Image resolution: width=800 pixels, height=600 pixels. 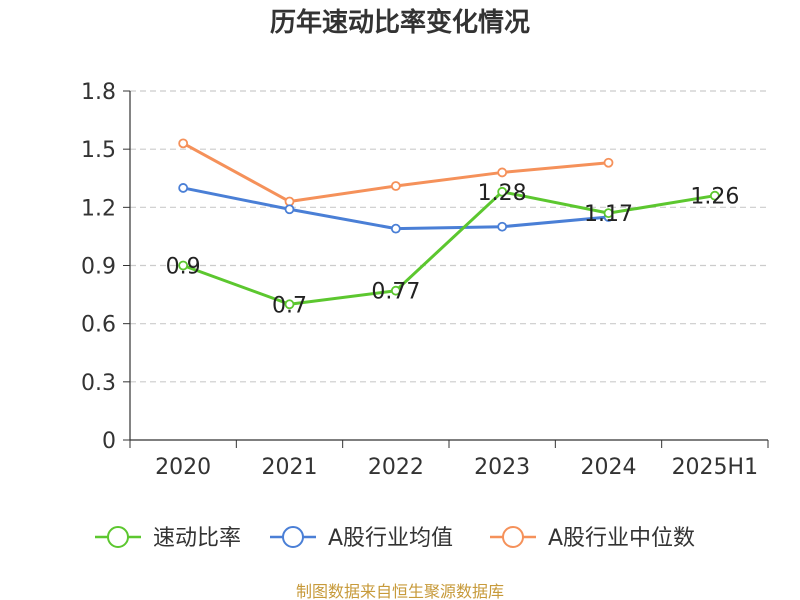 I want to click on x-tick-label: 2025H1, so click(x=715, y=467).